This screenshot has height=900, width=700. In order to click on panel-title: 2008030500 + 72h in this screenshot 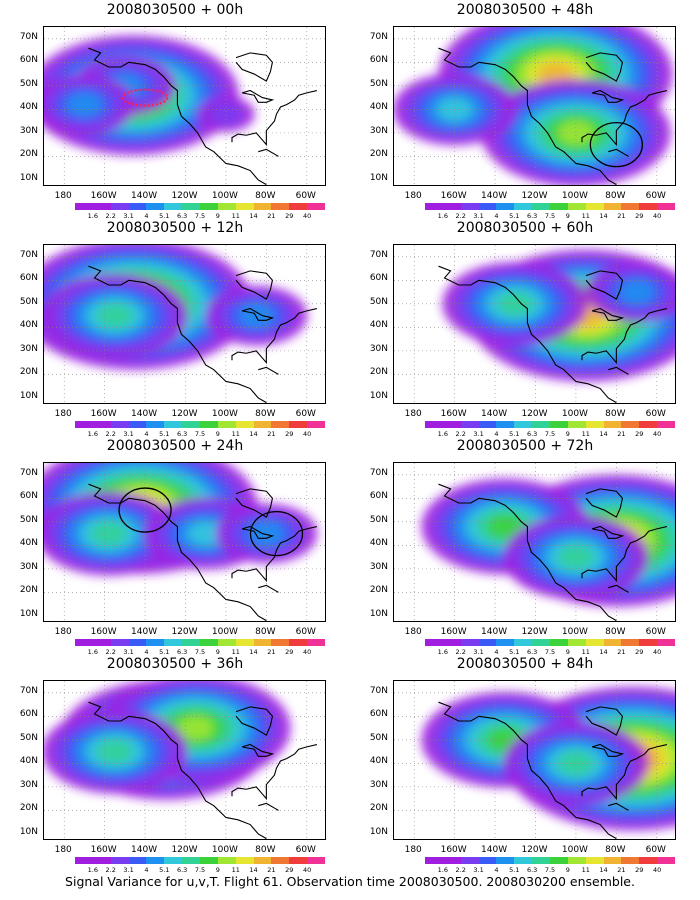, I will do `click(525, 446)`.